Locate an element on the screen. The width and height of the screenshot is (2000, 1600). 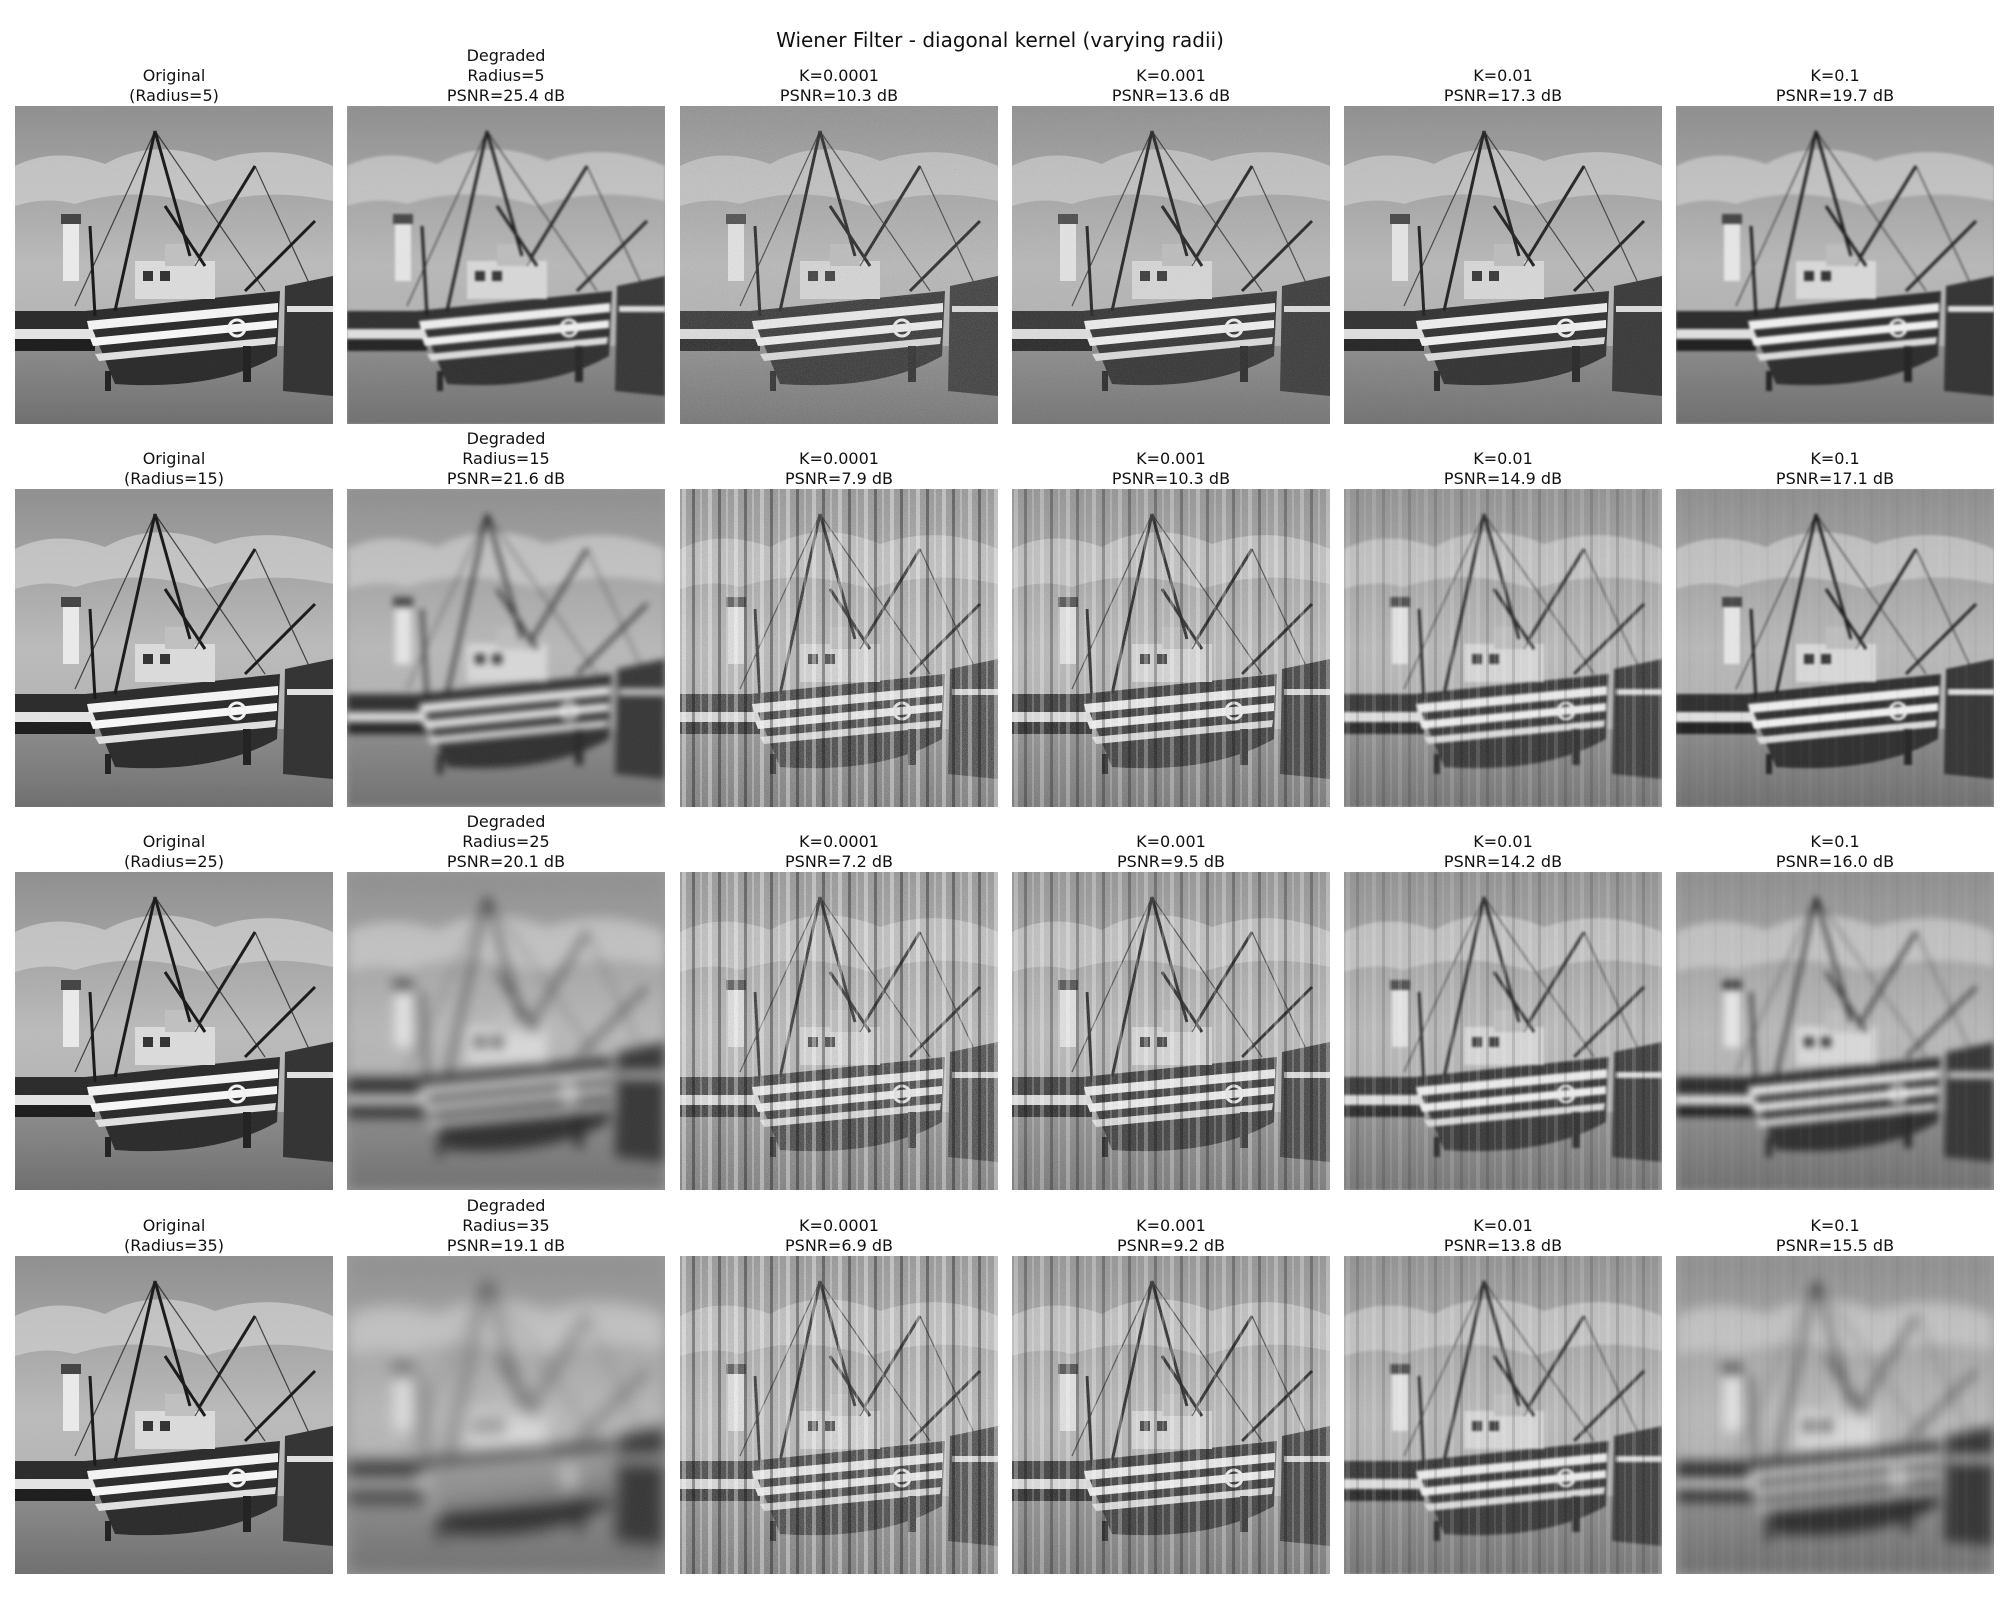
restored-panel: K=0.1 PSNR=15.5 dB is located at coordinates (1835, 1382).